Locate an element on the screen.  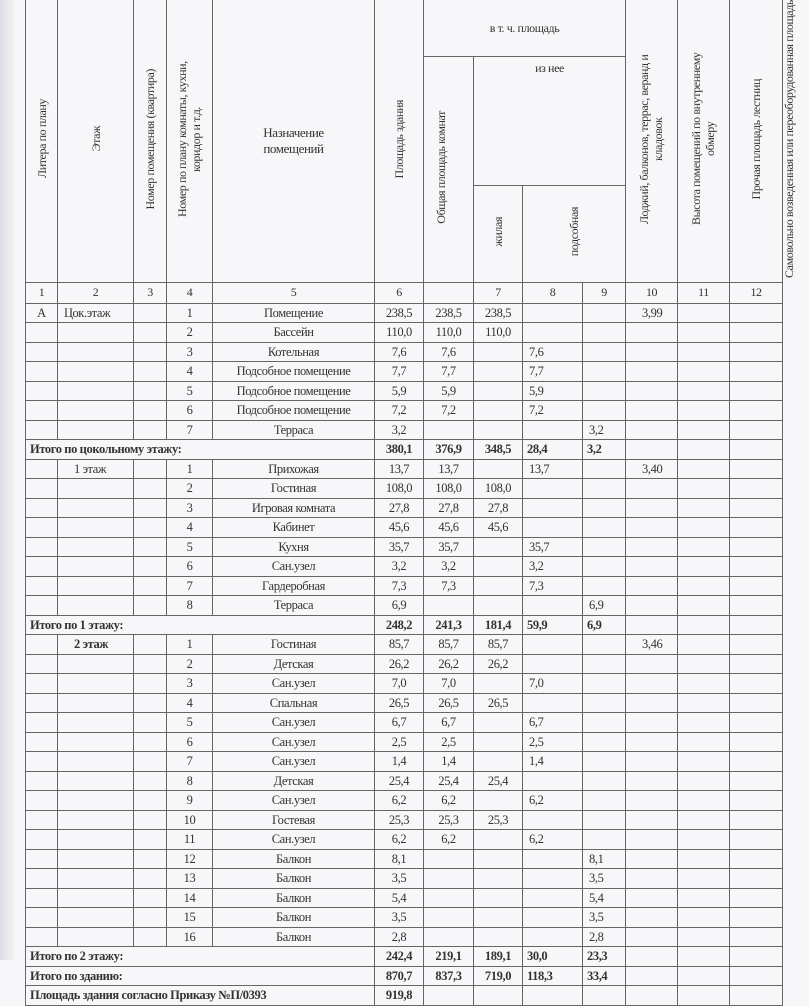
cell-building-area: 35,7 is located at coordinates (399, 547).